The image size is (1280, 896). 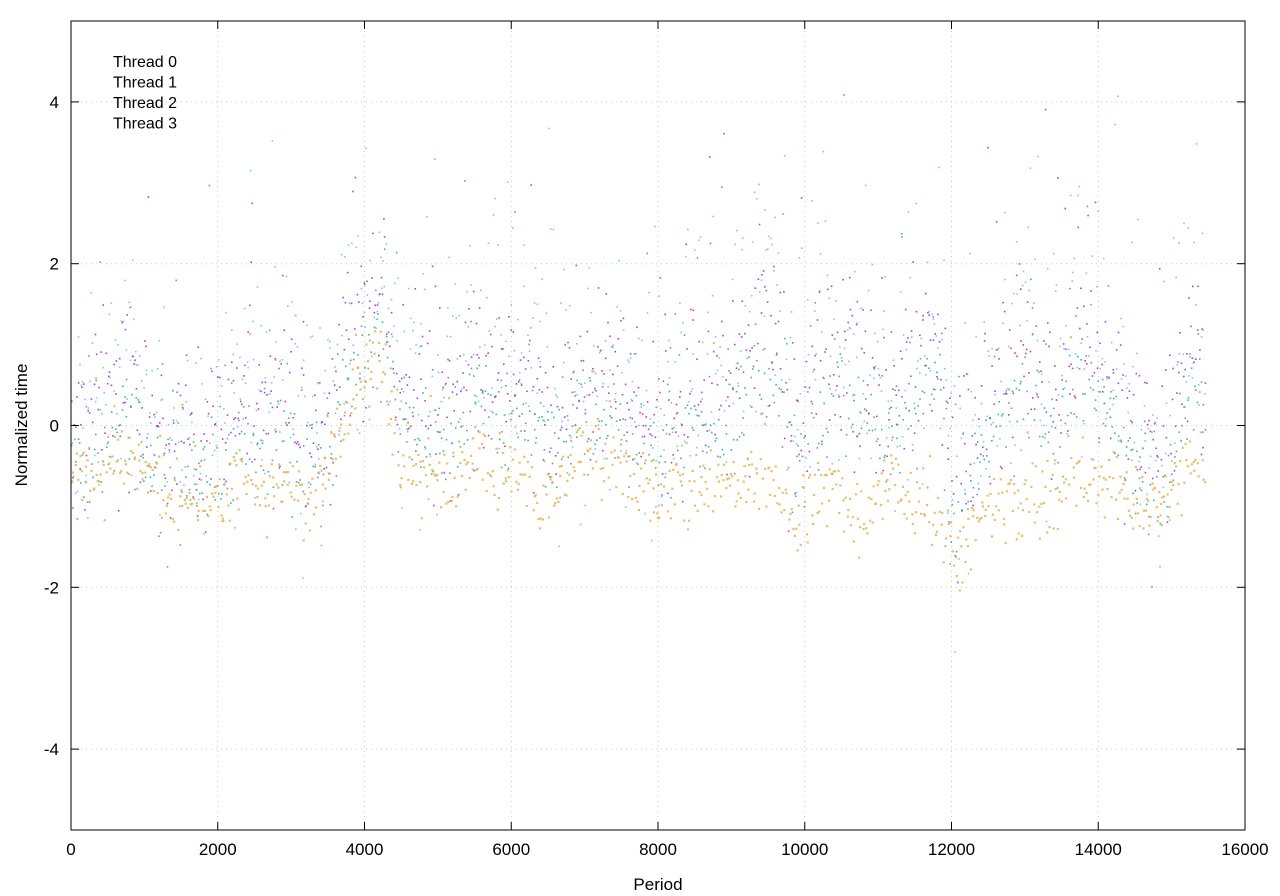 I want to click on x-axis-title: Period, so click(x=657, y=884).